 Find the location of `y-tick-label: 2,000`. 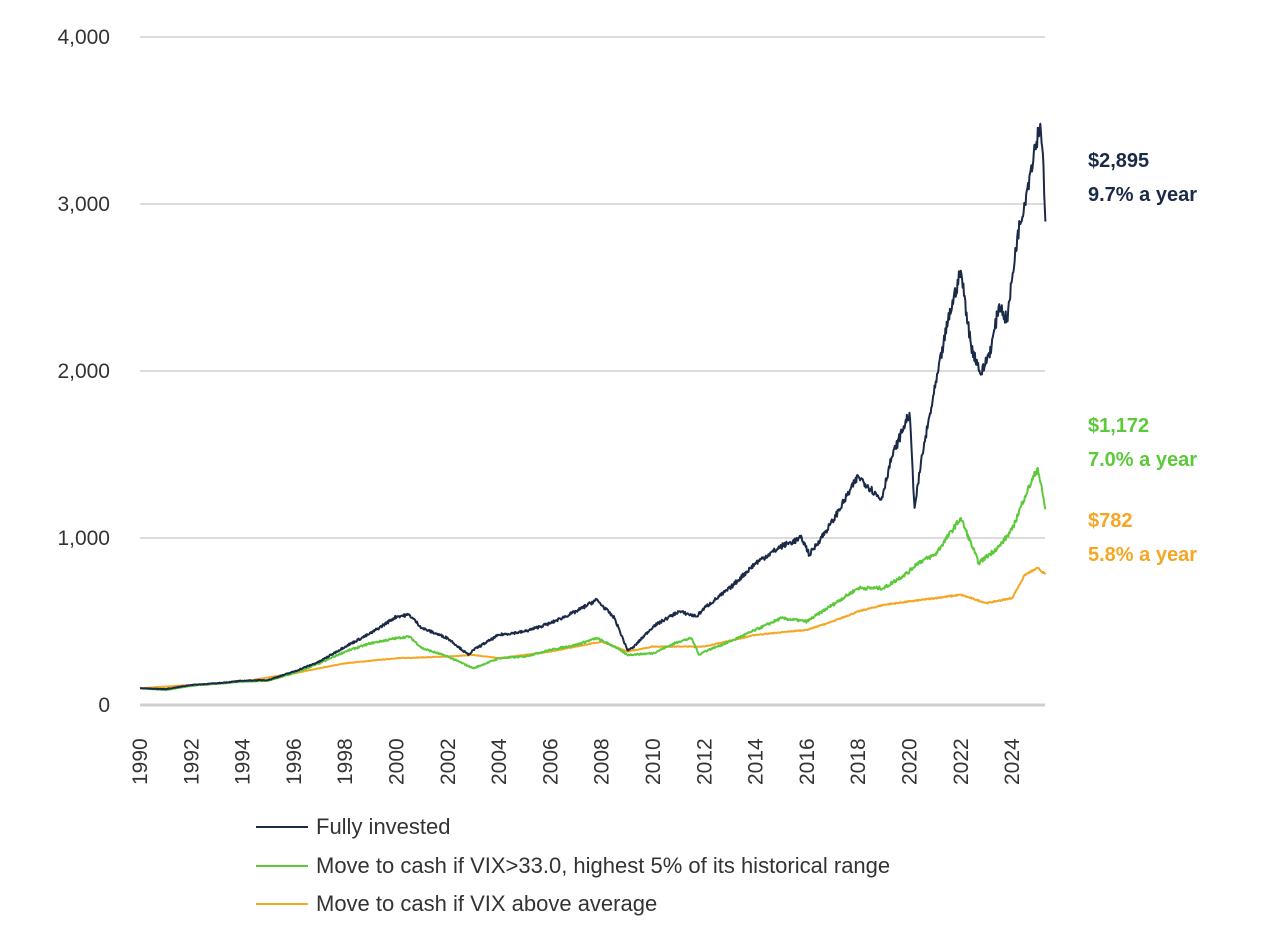

y-tick-label: 2,000 is located at coordinates (83, 371).